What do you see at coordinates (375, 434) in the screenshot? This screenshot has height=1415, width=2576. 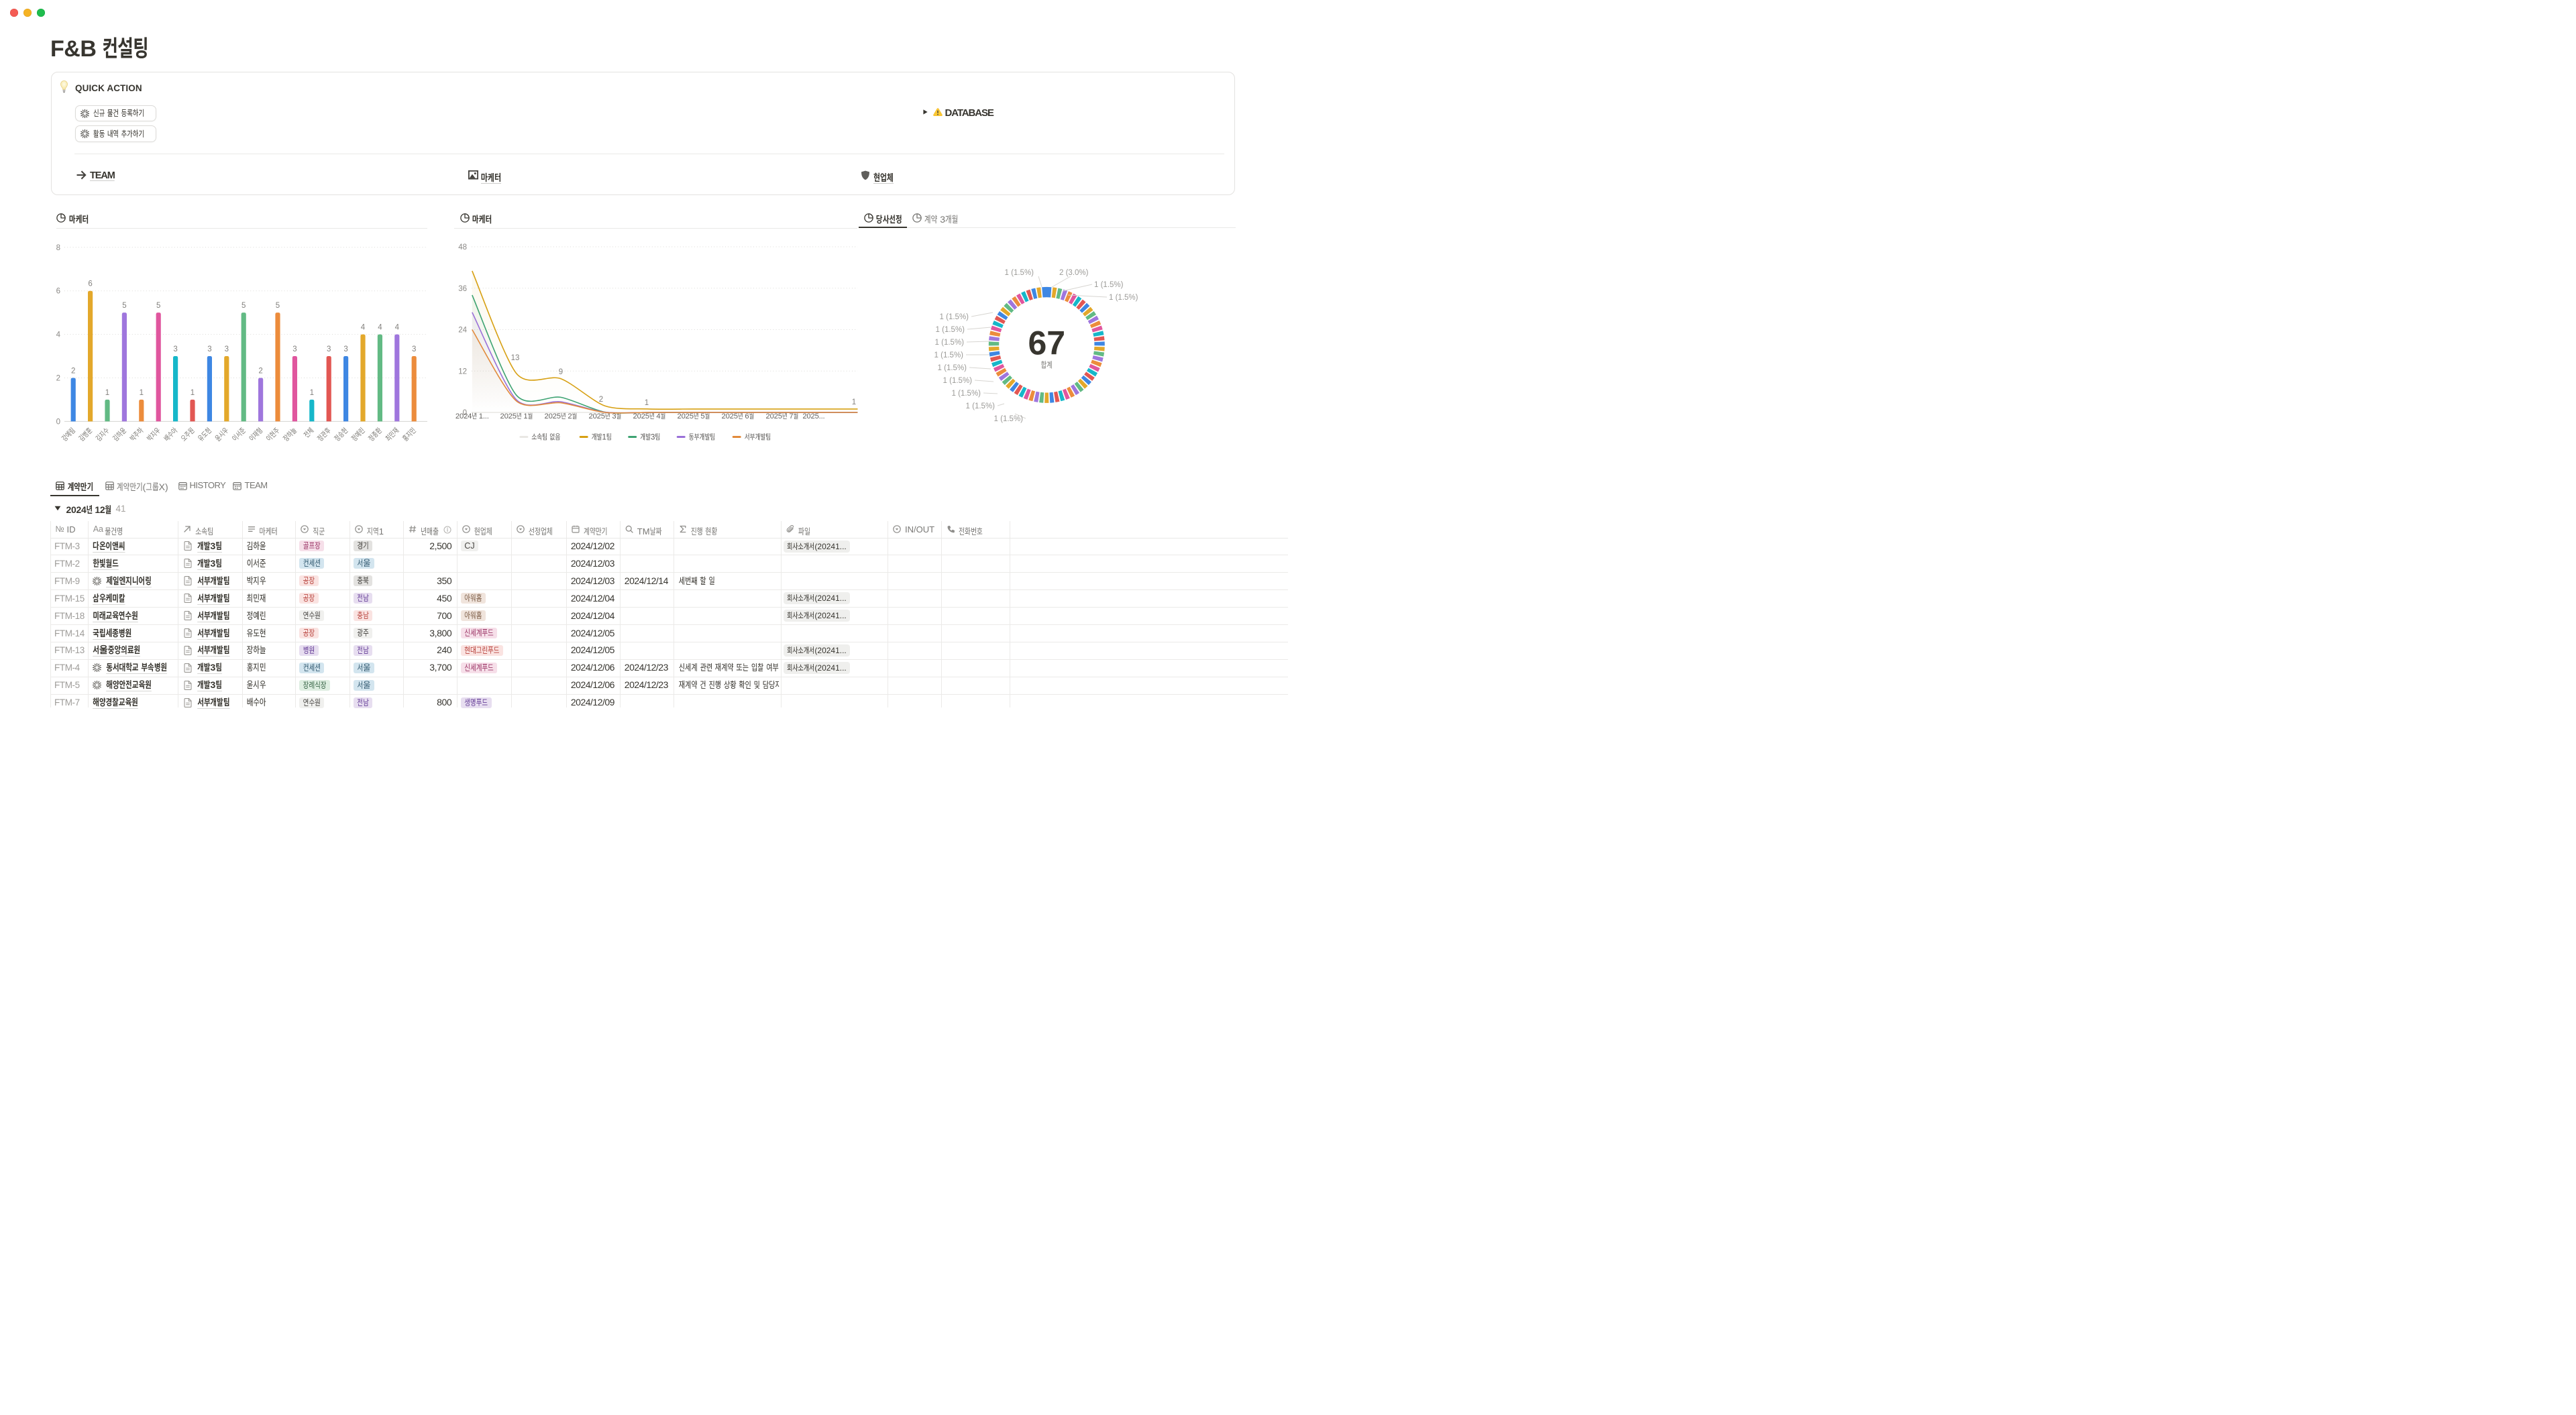 I see `svg-text: 정종환` at bounding box center [375, 434].